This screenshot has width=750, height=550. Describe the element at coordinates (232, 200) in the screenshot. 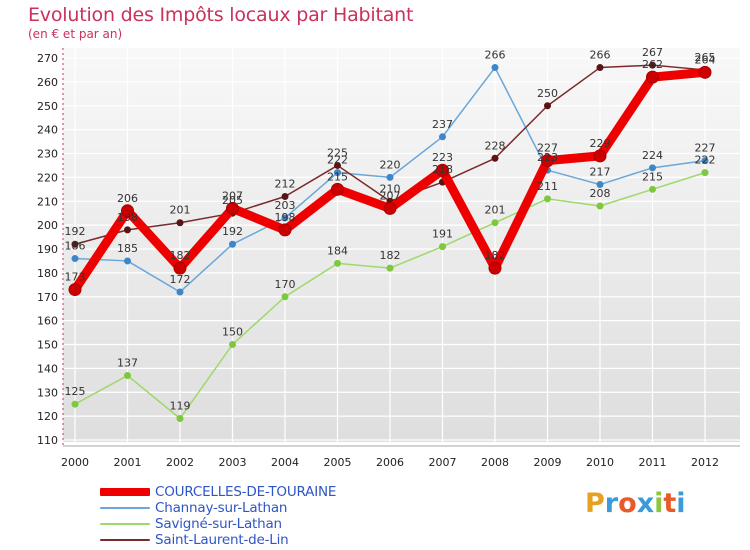

I see `data-label: 205` at that location.